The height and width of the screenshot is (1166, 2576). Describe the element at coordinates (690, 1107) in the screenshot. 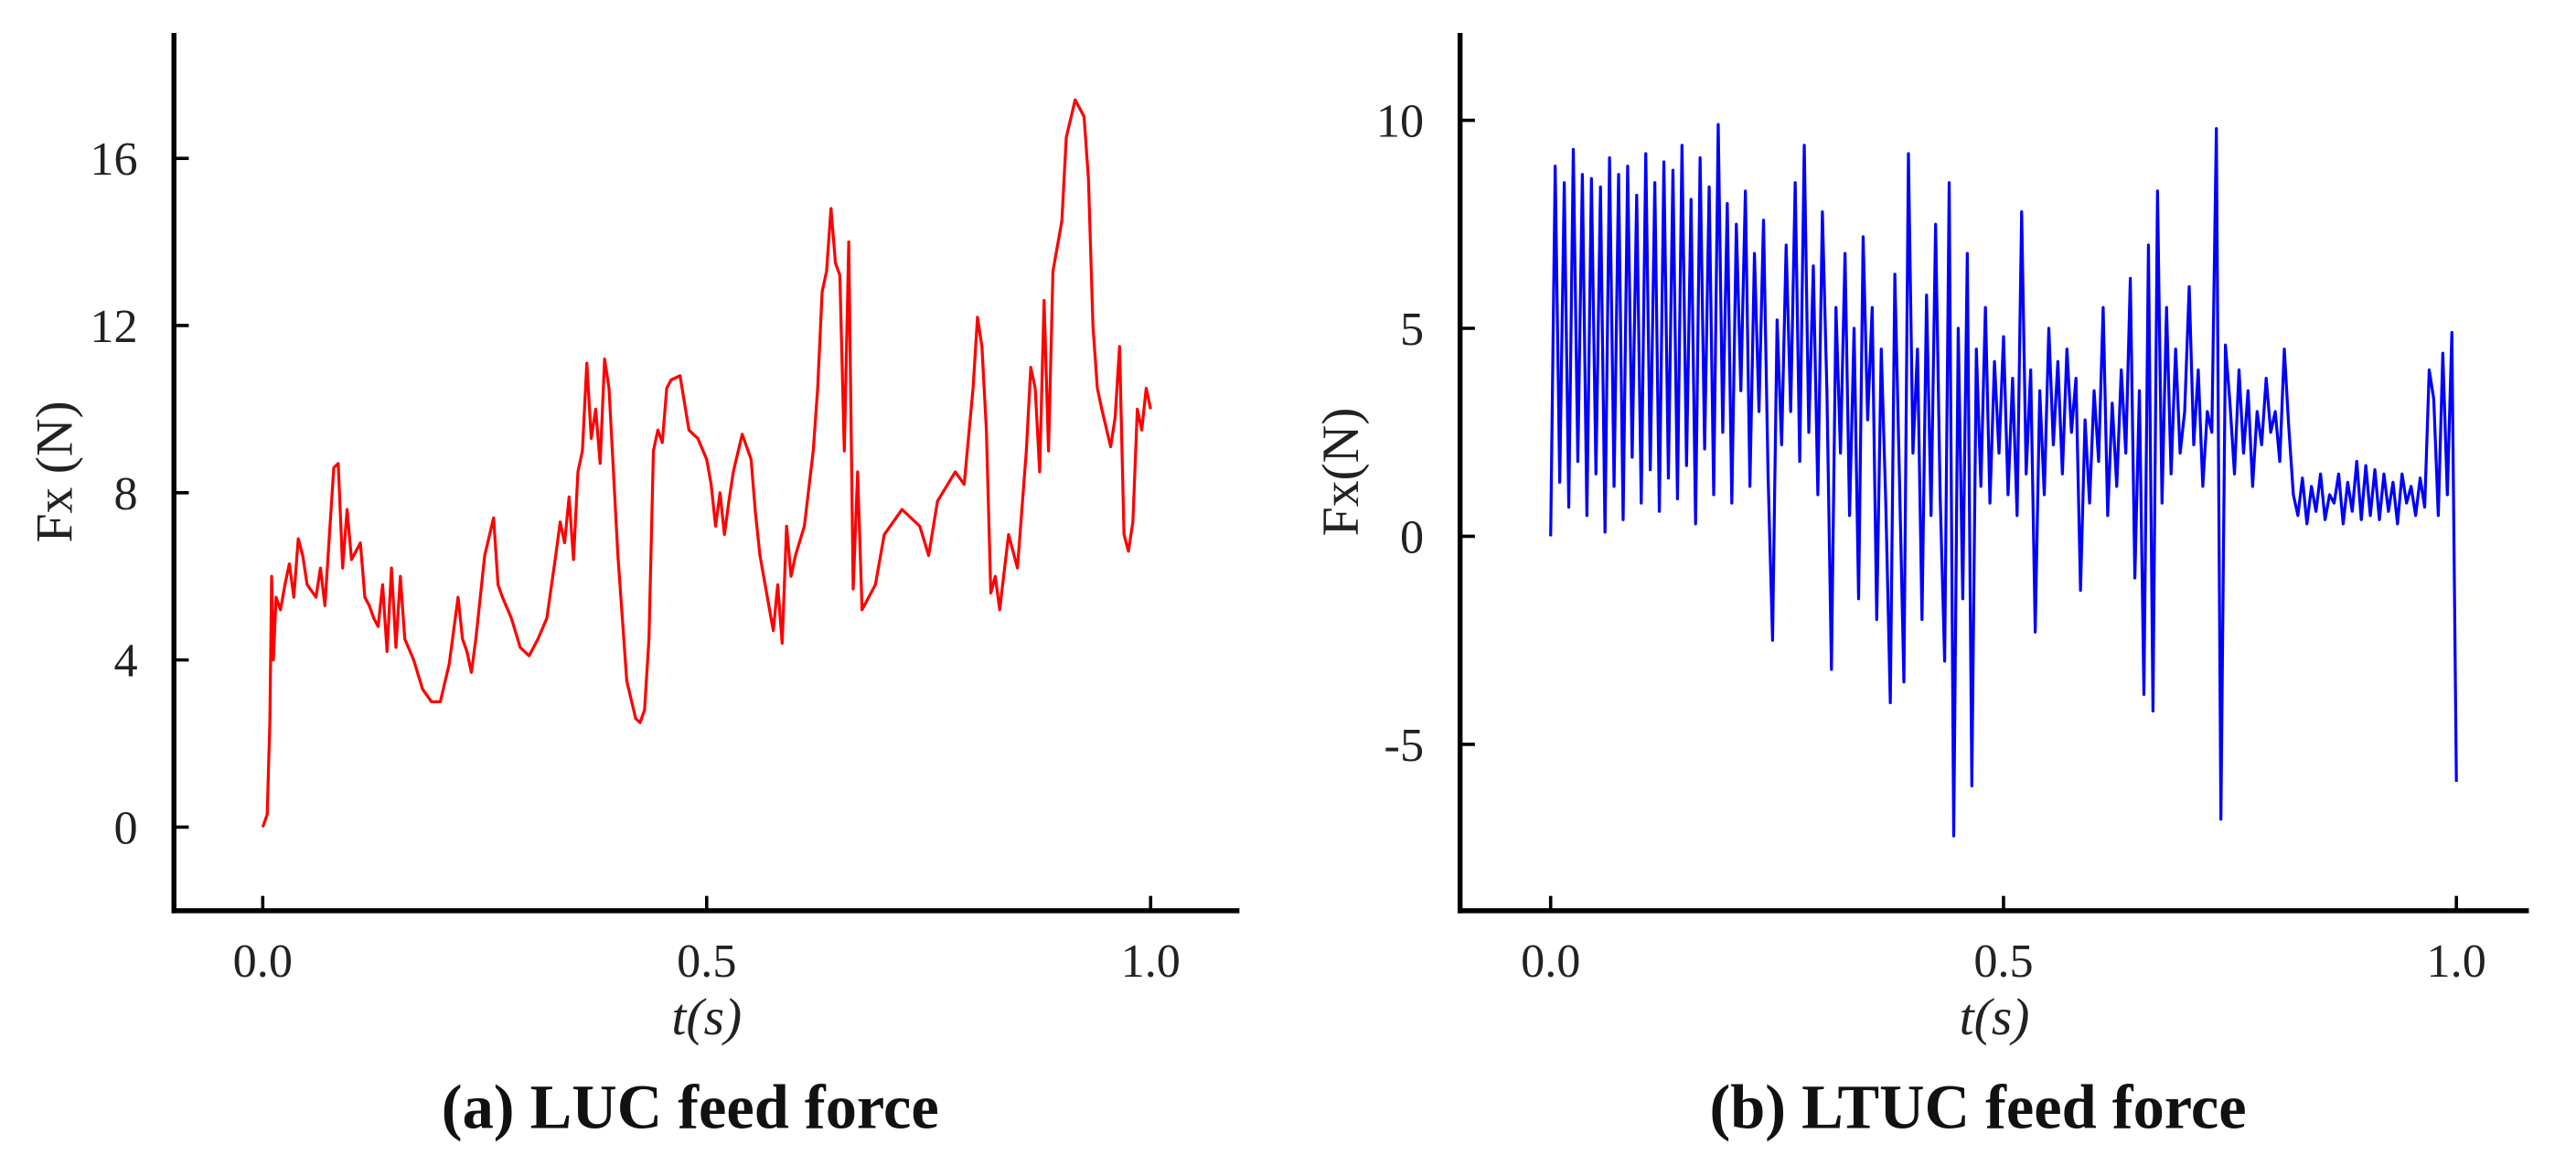

I see `caption: (a) LUC feed force` at that location.